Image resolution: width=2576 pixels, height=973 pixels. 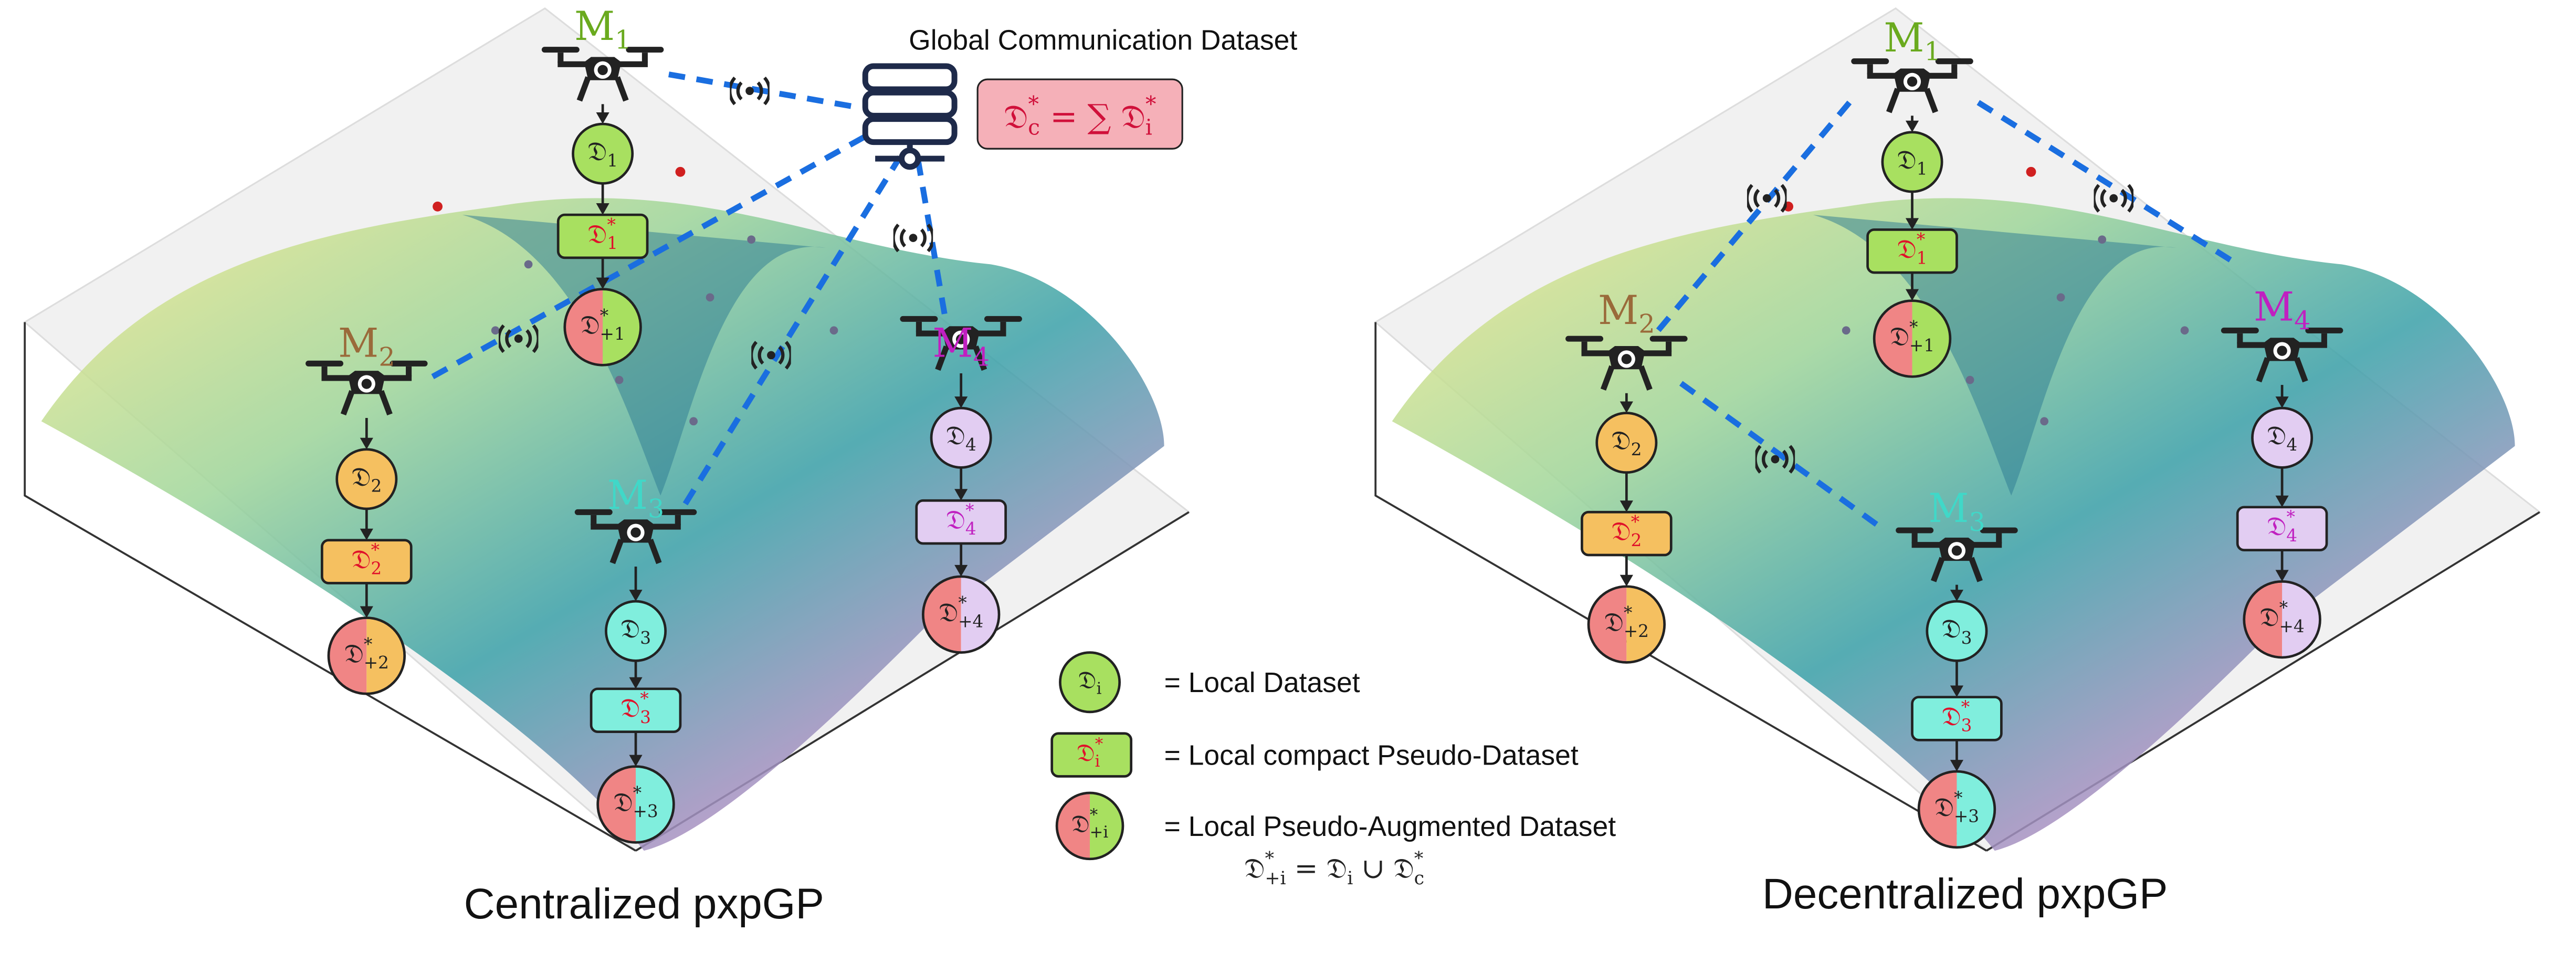 I want to click on math-label: M2, so click(x=1627, y=313).